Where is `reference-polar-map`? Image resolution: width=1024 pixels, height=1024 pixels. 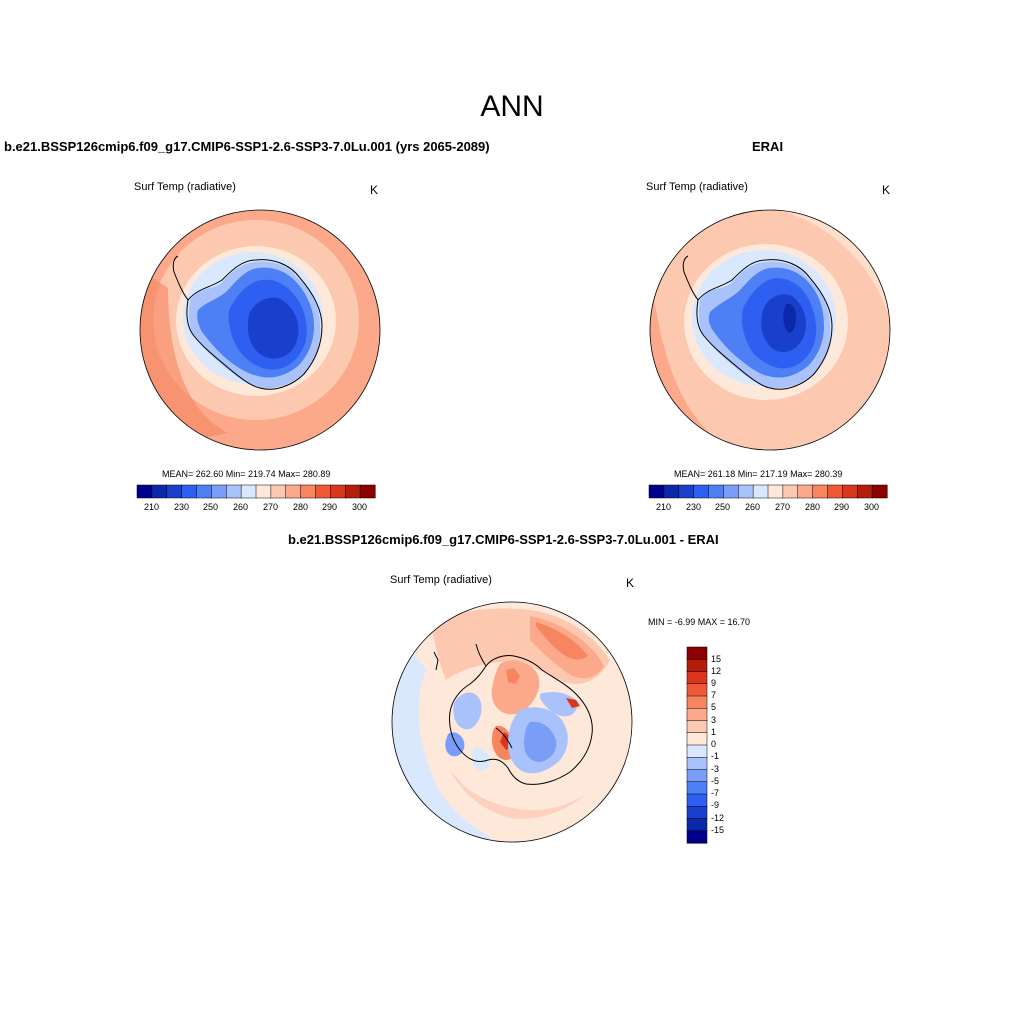 reference-polar-map is located at coordinates (770, 330).